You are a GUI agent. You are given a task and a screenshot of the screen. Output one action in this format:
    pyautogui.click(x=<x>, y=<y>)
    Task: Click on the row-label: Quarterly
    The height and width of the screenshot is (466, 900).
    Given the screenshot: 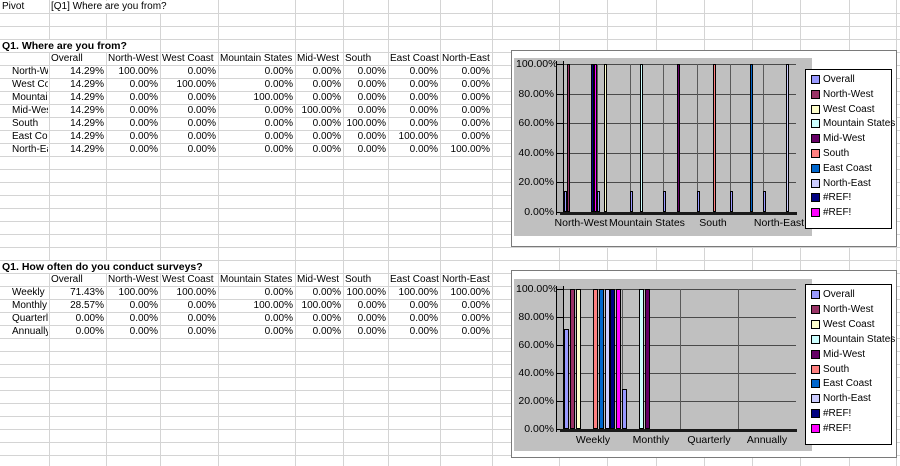 What is the action you would take?
    pyautogui.click(x=30, y=318)
    